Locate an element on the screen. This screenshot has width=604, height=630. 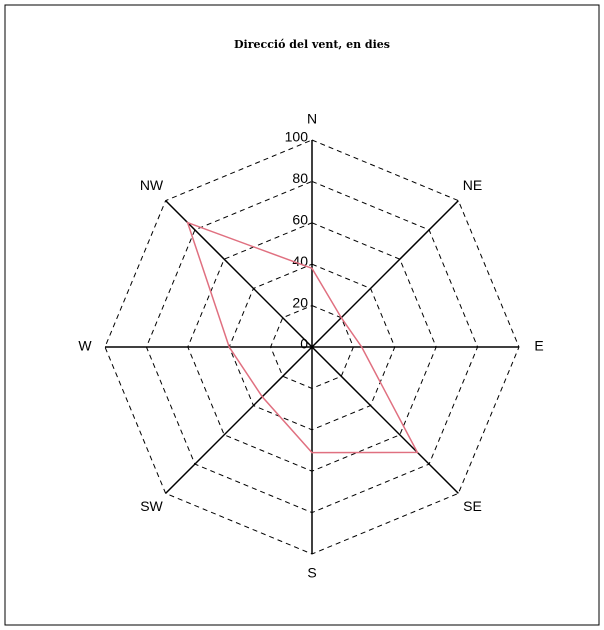
data-line is located at coordinates (302, 337).